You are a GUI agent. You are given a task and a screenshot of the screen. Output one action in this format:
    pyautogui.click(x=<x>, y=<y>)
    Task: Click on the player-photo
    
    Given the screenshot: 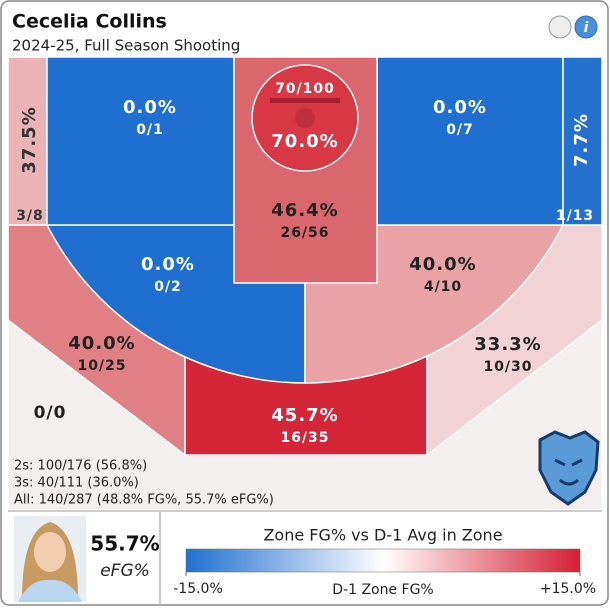 What is the action you would take?
    pyautogui.click(x=50, y=559)
    